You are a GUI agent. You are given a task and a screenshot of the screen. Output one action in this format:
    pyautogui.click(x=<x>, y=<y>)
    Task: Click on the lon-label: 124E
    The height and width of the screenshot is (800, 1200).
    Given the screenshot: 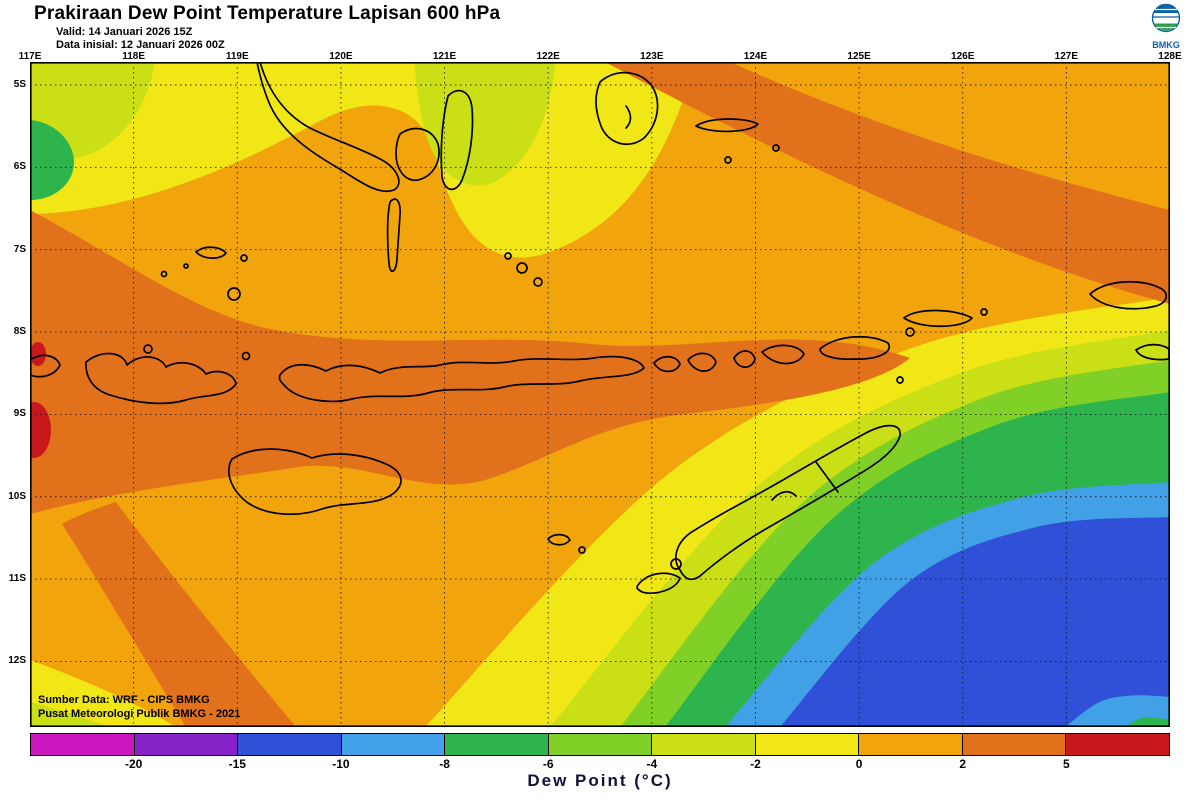 What is the action you would take?
    pyautogui.click(x=755, y=56)
    